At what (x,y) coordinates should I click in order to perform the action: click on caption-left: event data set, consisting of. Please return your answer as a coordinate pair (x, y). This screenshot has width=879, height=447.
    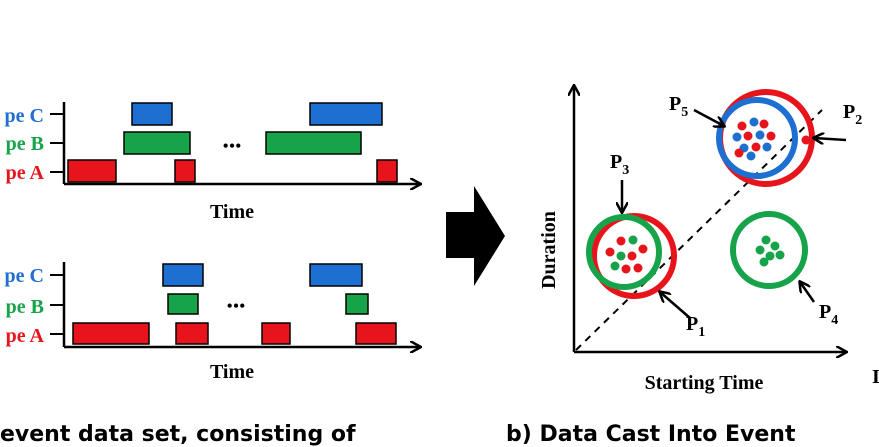
    Looking at the image, I should click on (178, 434).